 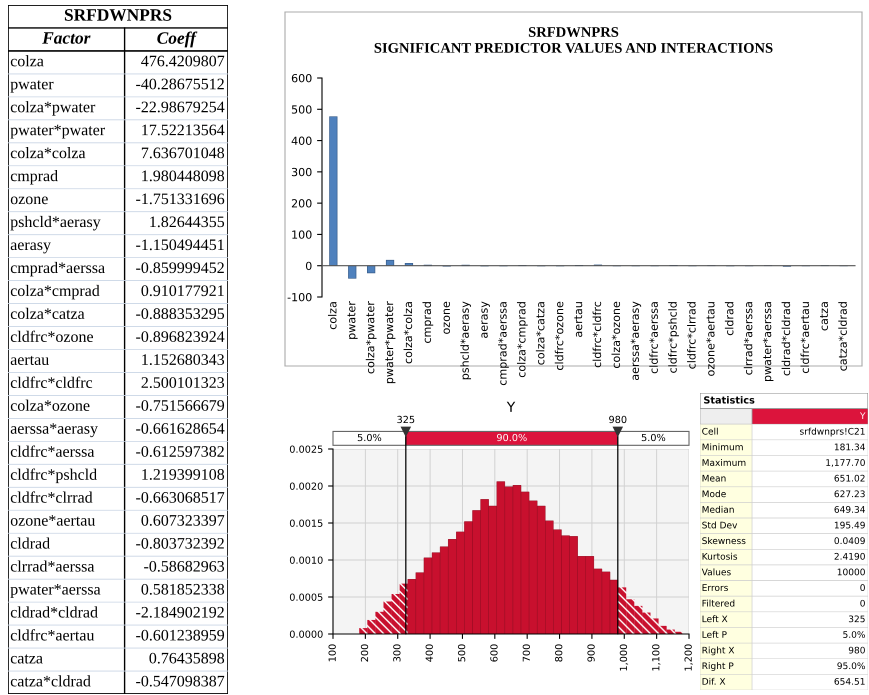 What do you see at coordinates (624, 657) in the screenshot?
I see `x-tick-label: 1,000` at bounding box center [624, 657].